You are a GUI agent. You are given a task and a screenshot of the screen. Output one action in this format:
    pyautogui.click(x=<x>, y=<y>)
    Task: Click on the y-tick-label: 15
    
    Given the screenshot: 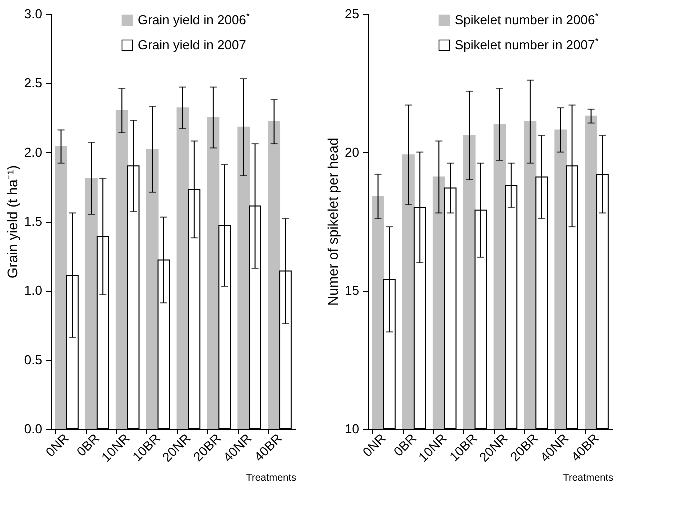 What is the action you would take?
    pyautogui.click(x=352, y=290)
    